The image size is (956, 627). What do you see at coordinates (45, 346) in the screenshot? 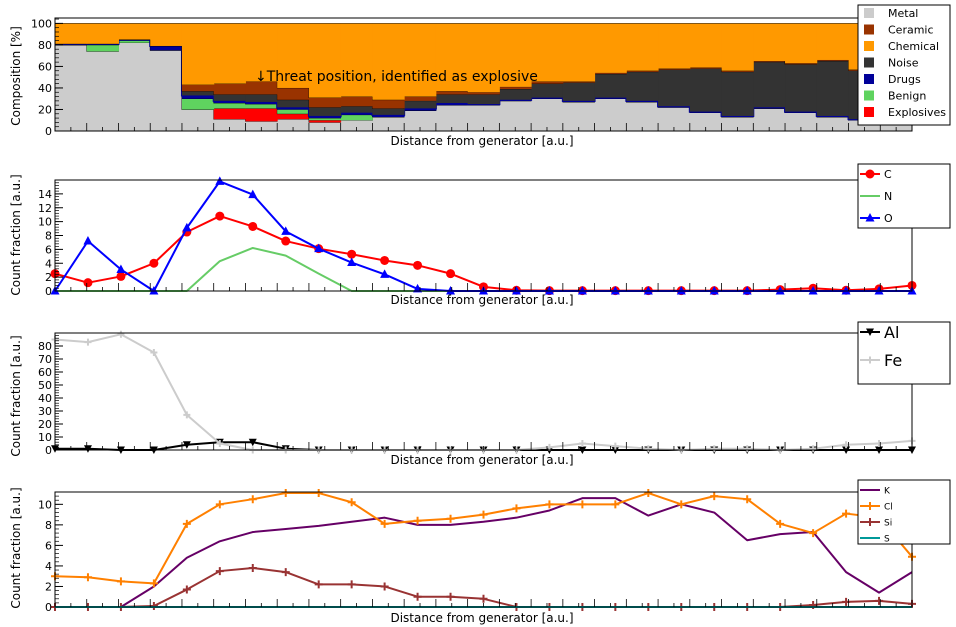
I see `y-tick-label: 80` at bounding box center [45, 346].